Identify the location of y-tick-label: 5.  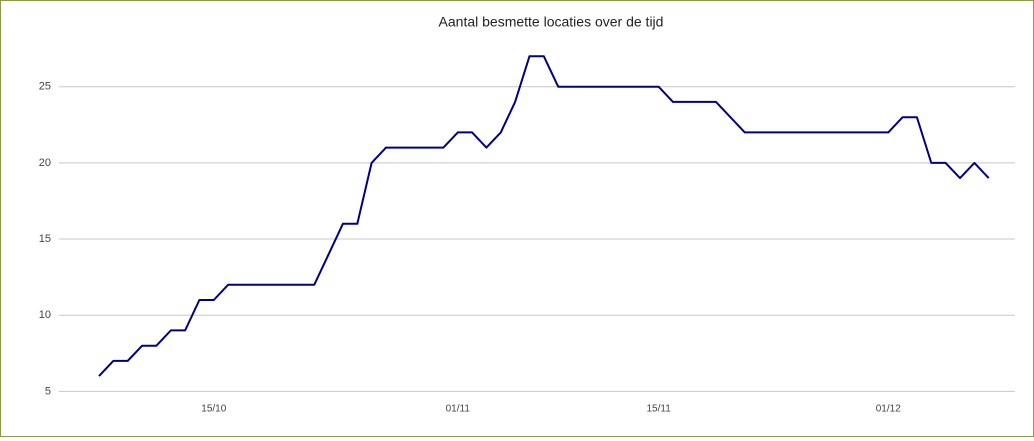
(48, 391).